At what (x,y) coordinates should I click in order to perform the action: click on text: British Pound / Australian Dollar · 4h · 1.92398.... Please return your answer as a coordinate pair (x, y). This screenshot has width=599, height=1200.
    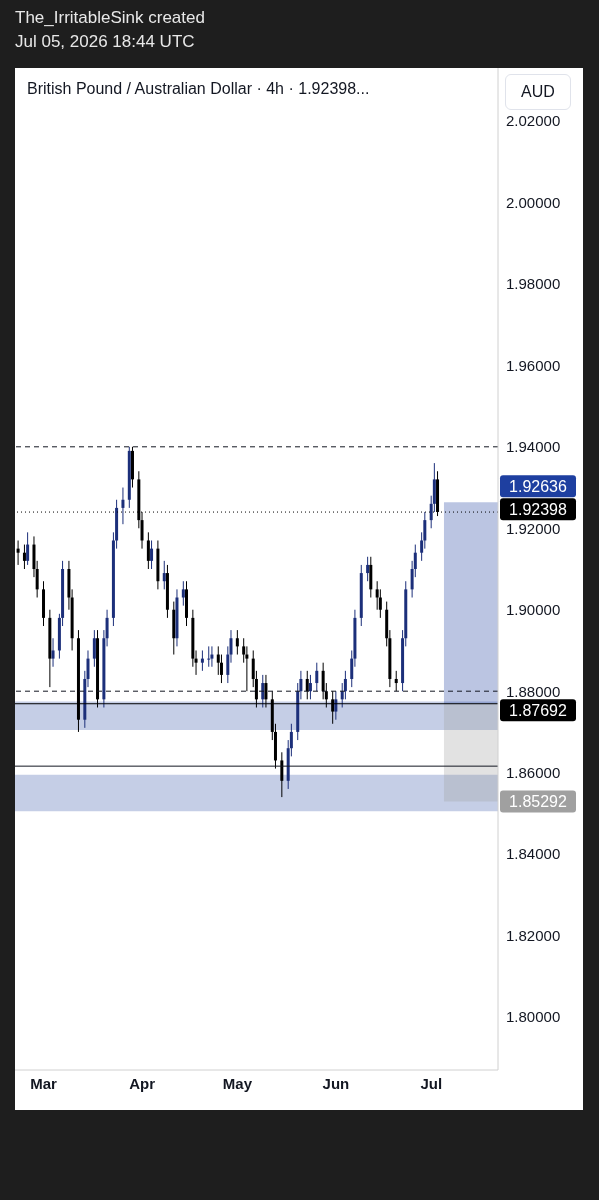
    Looking at the image, I should click on (198, 89).